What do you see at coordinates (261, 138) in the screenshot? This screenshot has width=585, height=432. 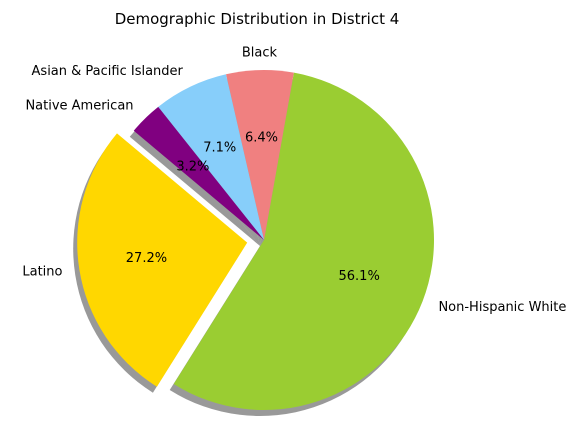 I see `slice-percent-black: 6.4%` at bounding box center [261, 138].